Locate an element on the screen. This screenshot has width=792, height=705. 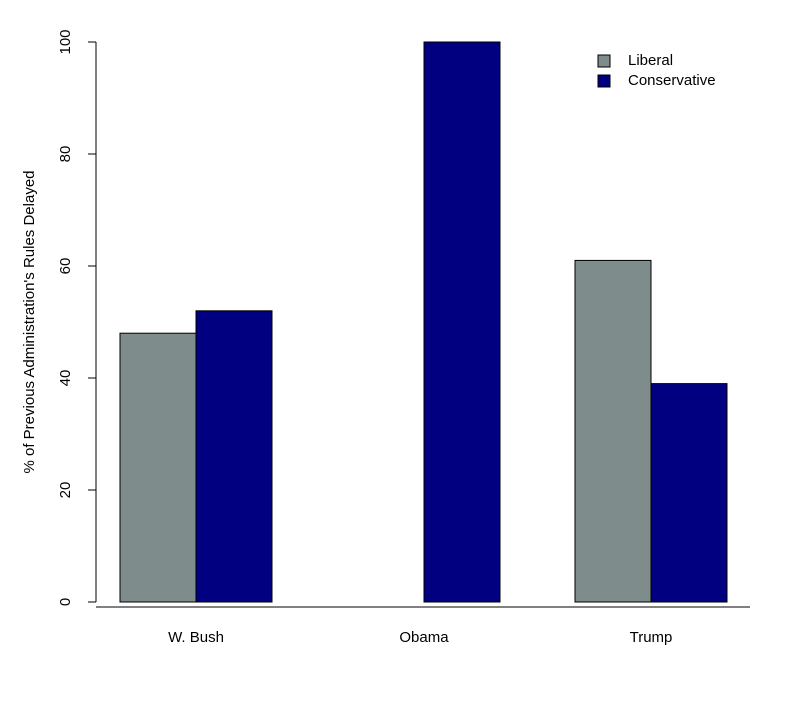
y-tick-label: 100 is located at coordinates (65, 41).